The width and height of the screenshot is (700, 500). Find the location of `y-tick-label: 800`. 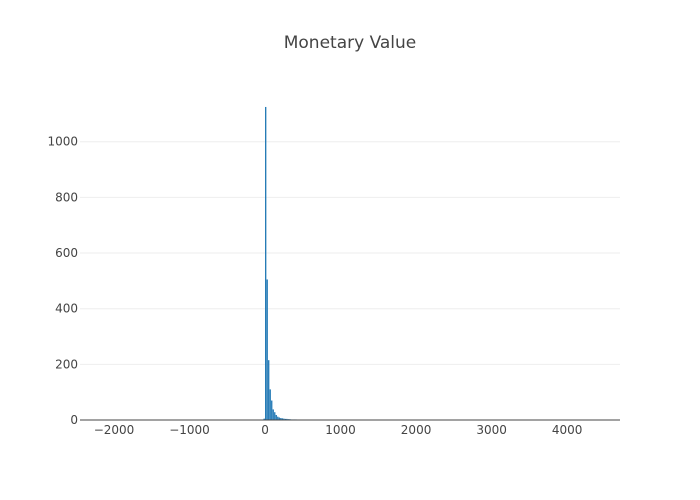

y-tick-label: 800 is located at coordinates (66, 197).